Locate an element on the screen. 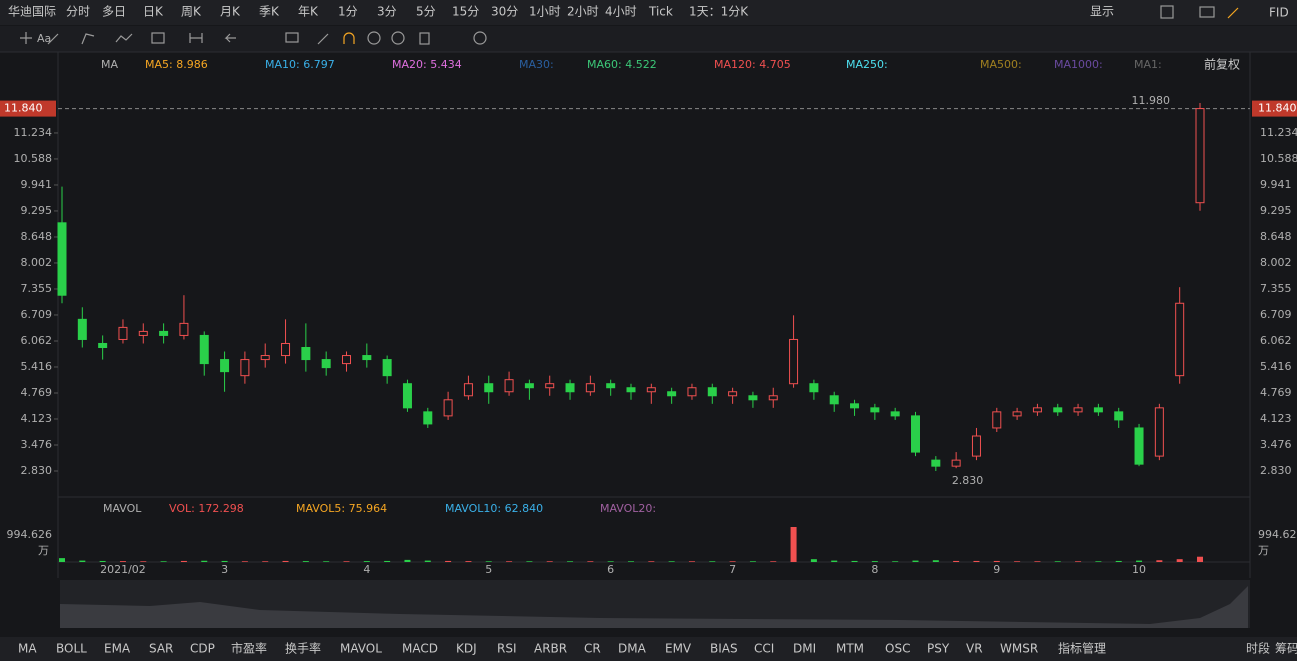 The height and width of the screenshot is (661, 1297). indicator-tab: 时段 is located at coordinates (1258, 648).